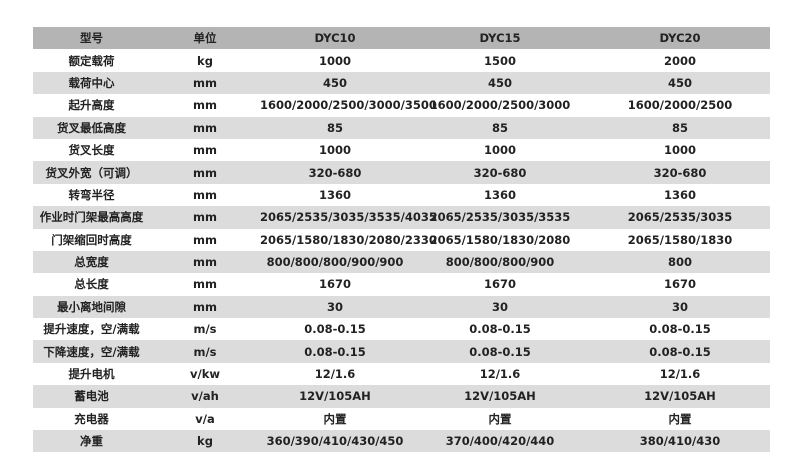  What do you see at coordinates (91, 262) in the screenshot?
I see `cell-model: 总宽度` at bounding box center [91, 262].